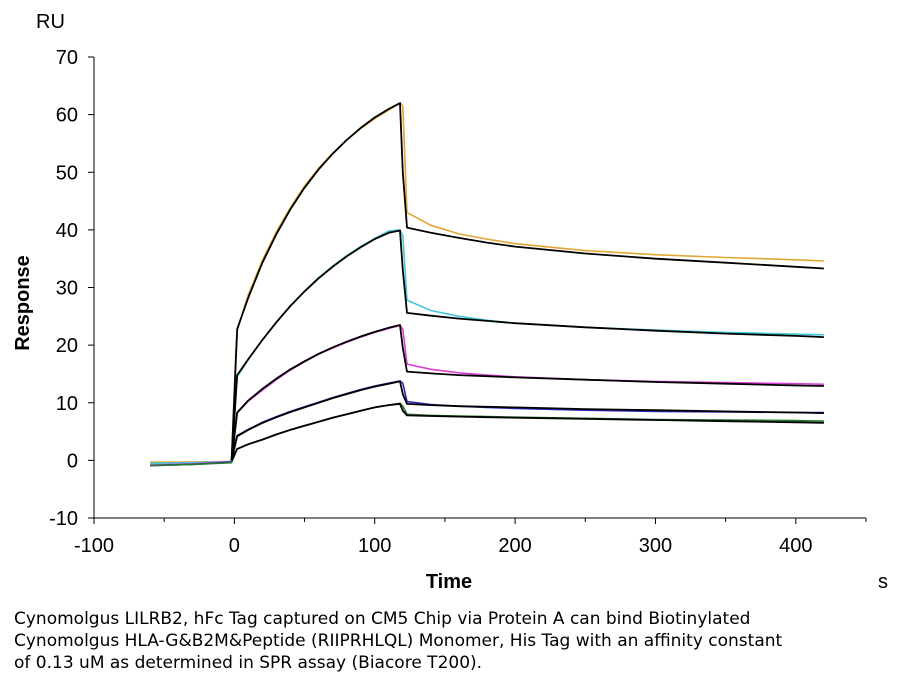 This screenshot has height=686, width=900. I want to click on y-tick-label: -10, so click(63, 519).